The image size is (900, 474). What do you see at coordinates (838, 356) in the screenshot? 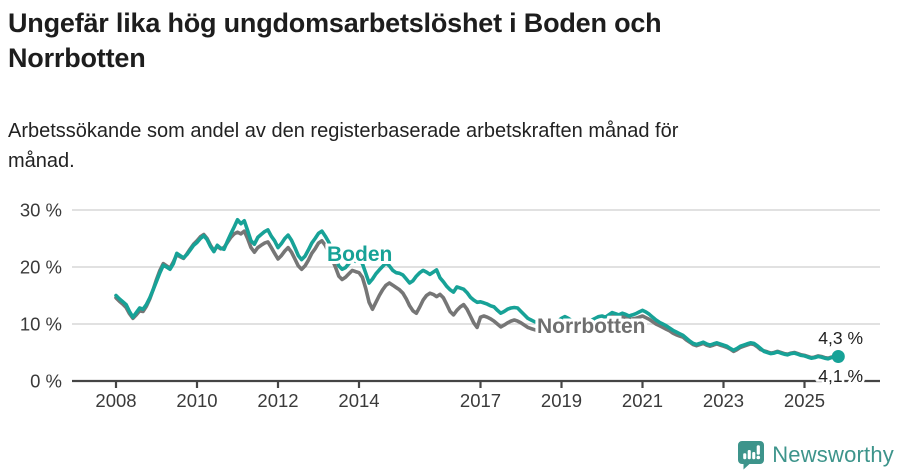
I see `boden-end-dot` at bounding box center [838, 356].